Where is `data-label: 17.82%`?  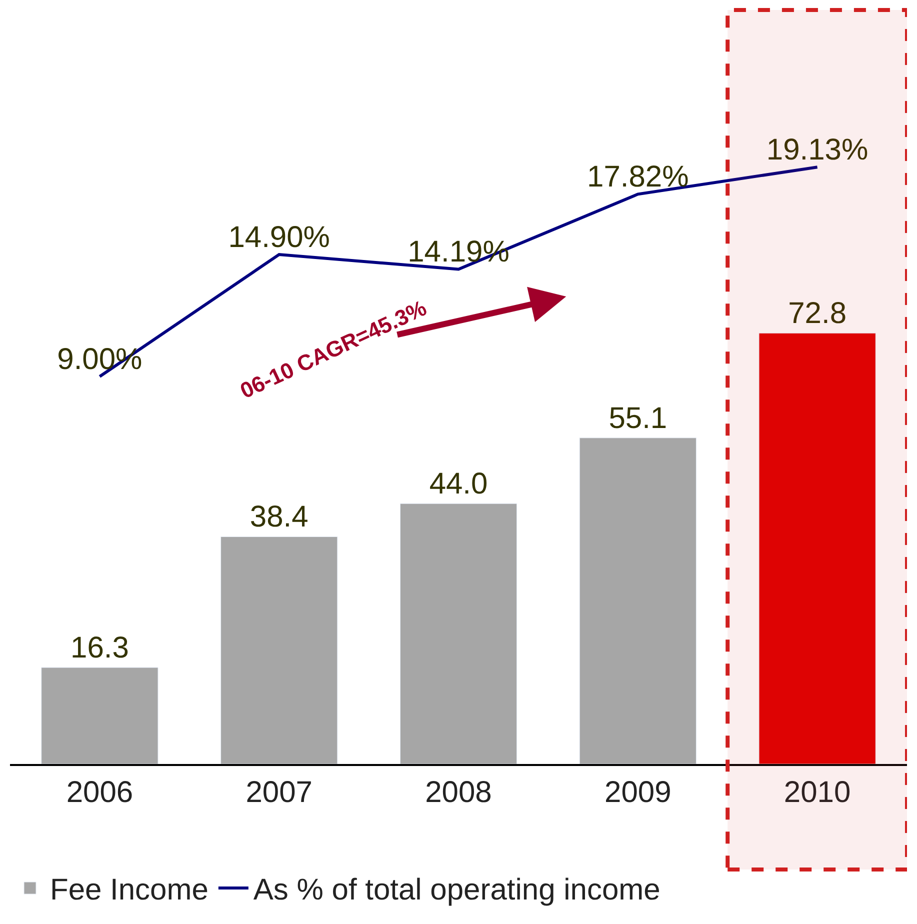 data-label: 17.82% is located at coordinates (638, 177).